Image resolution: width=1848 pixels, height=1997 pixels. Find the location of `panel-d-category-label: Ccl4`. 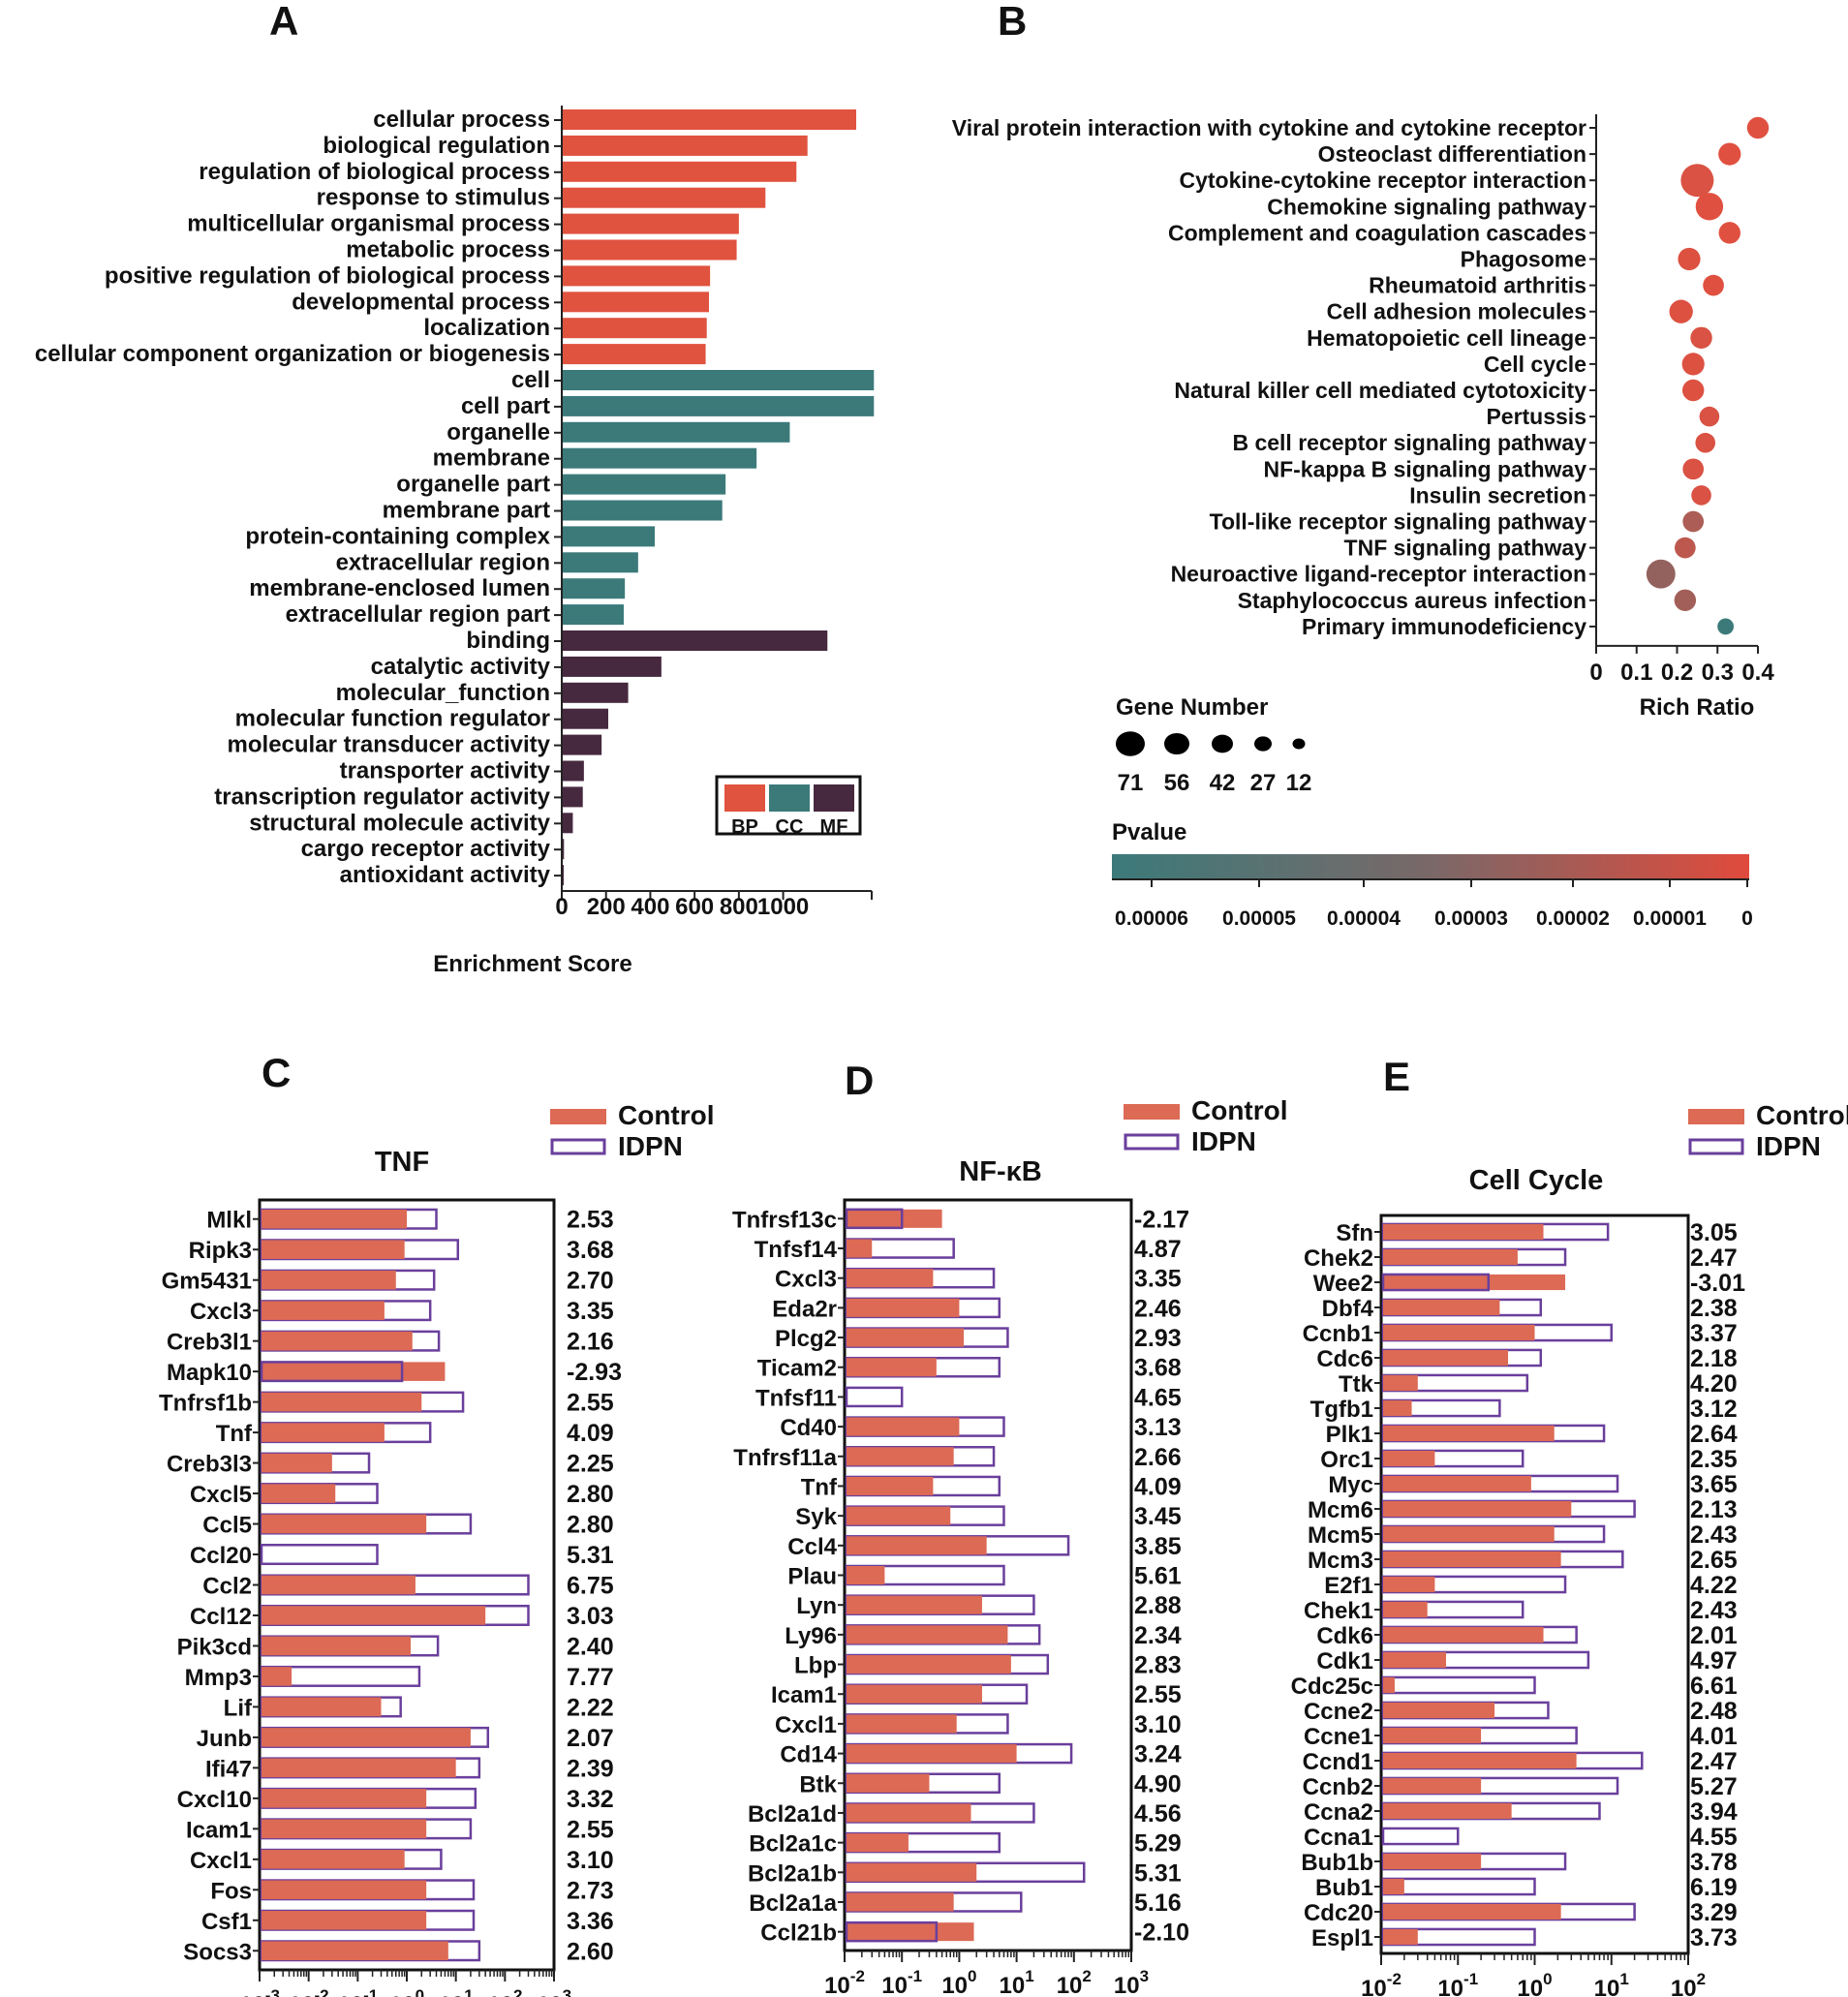

panel-d-category-label: Ccl4 is located at coordinates (812, 1547).